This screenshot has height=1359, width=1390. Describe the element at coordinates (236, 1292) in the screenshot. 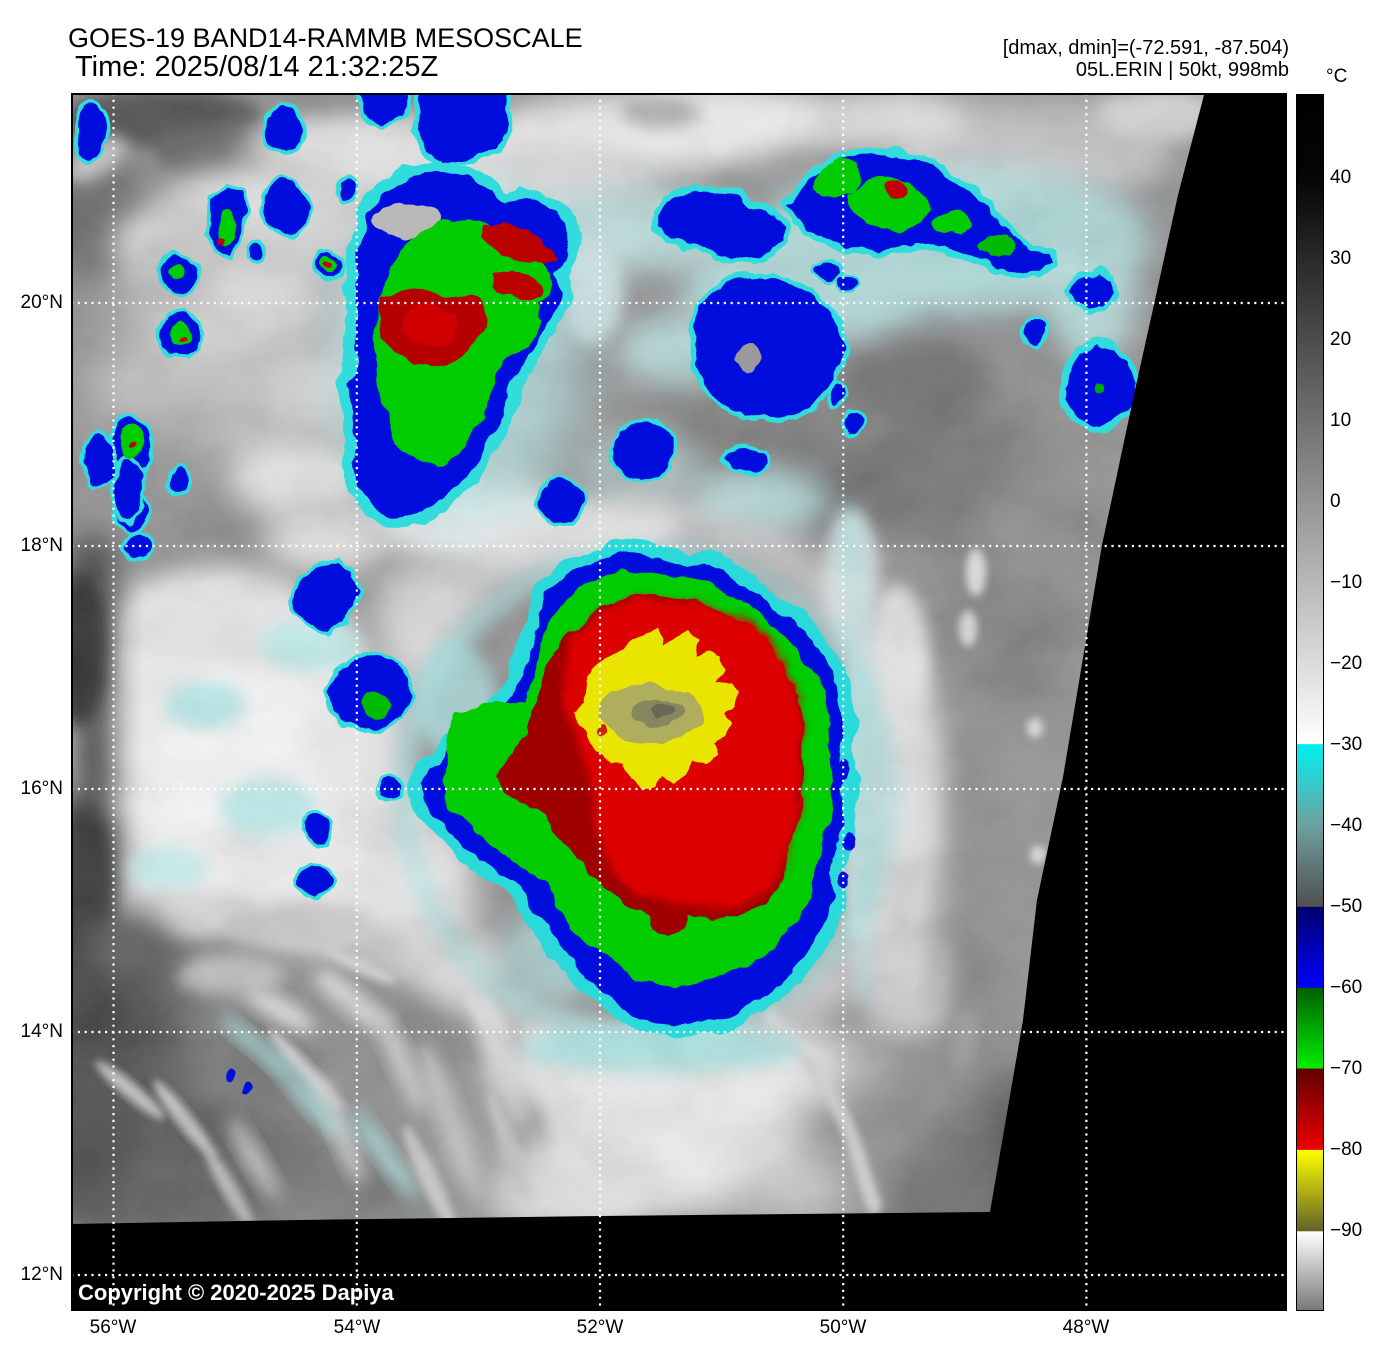

I see `svg-text: Copyright © 2020-2025 Dapiya` at that location.